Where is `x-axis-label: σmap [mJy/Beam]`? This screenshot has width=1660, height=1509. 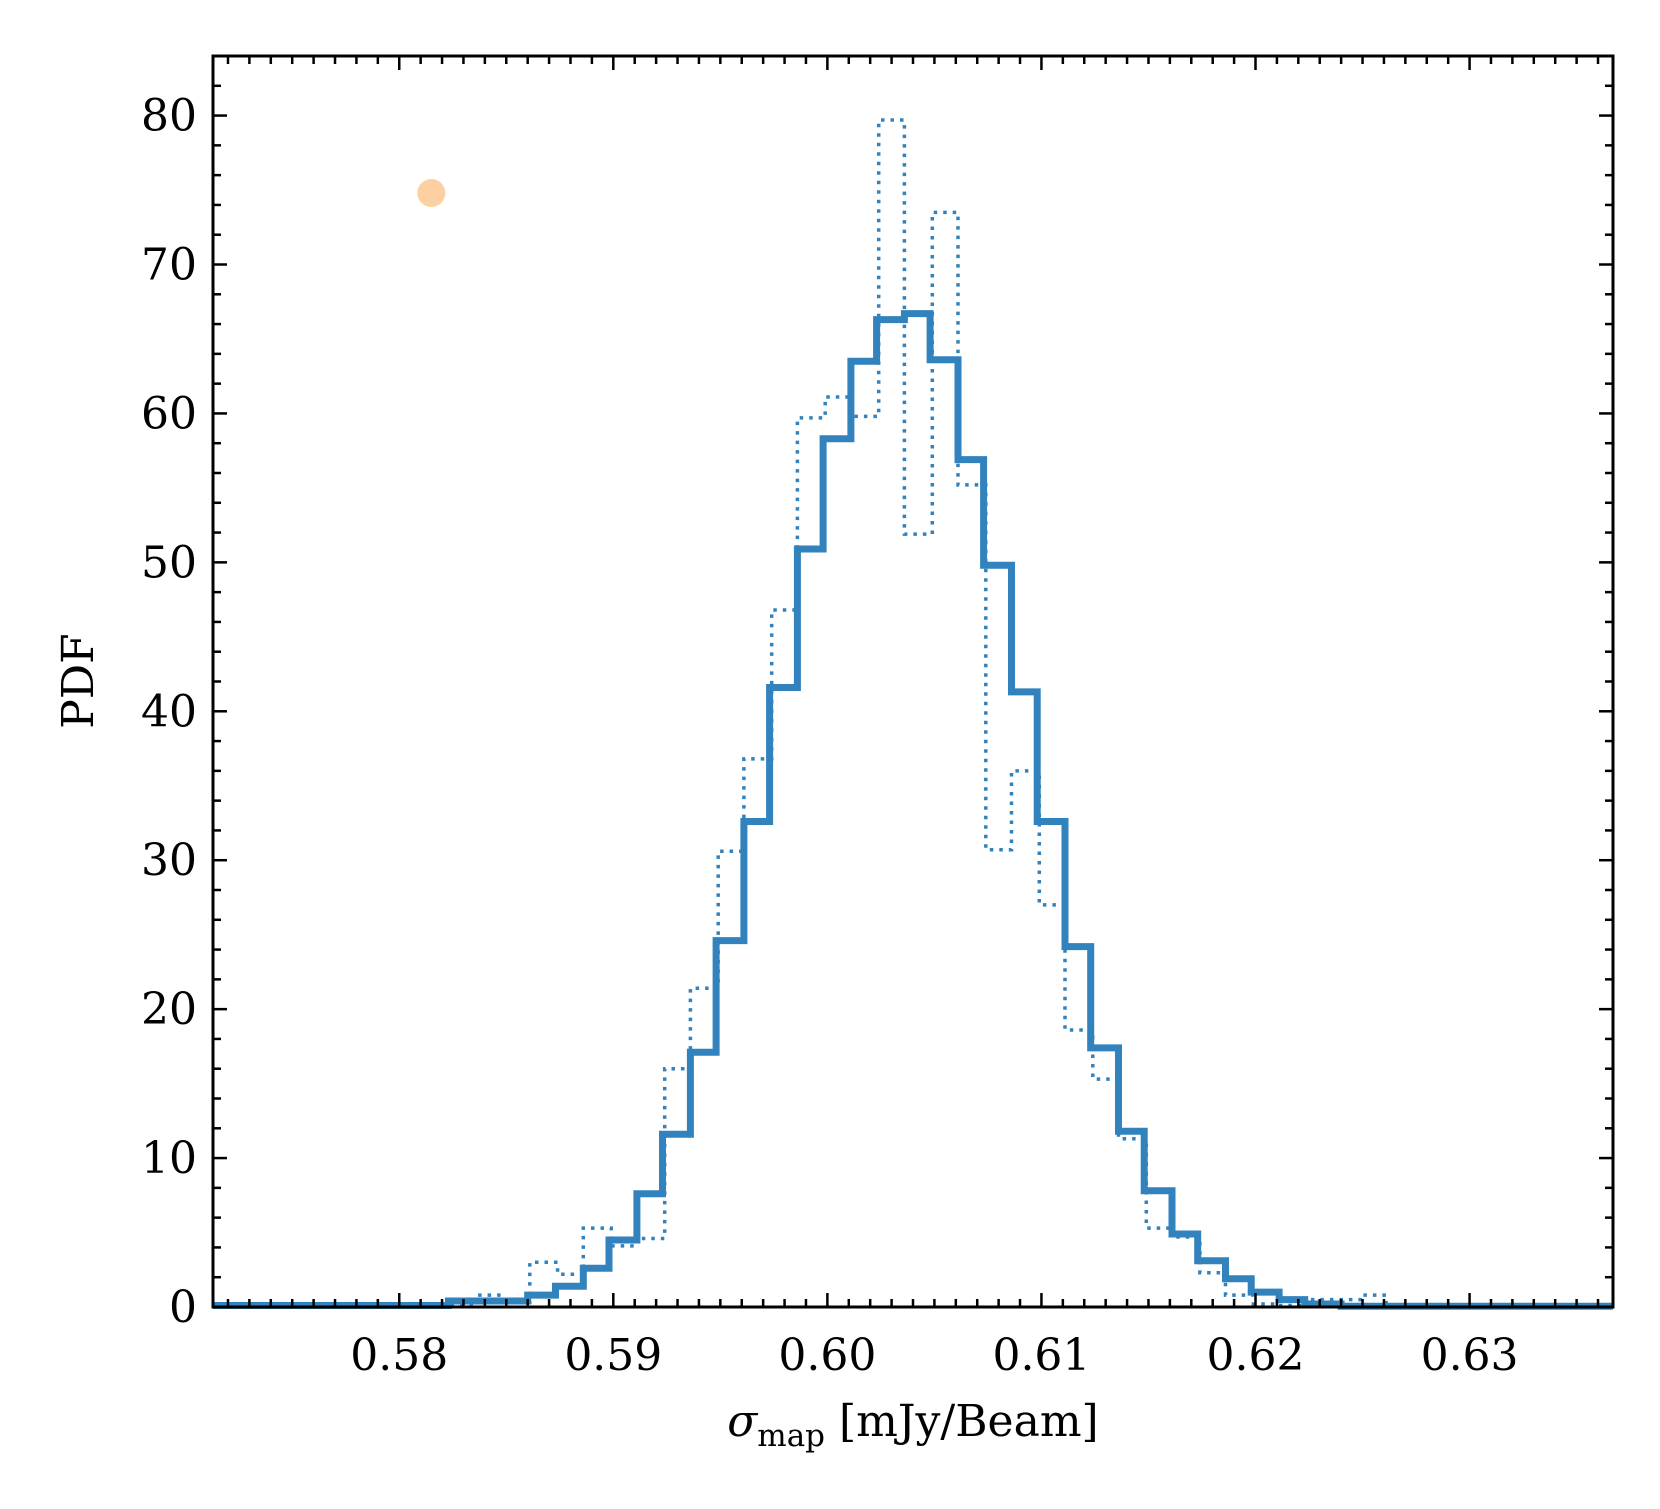
x-axis-label: σmap [mJy/Beam] is located at coordinates (912, 1425).